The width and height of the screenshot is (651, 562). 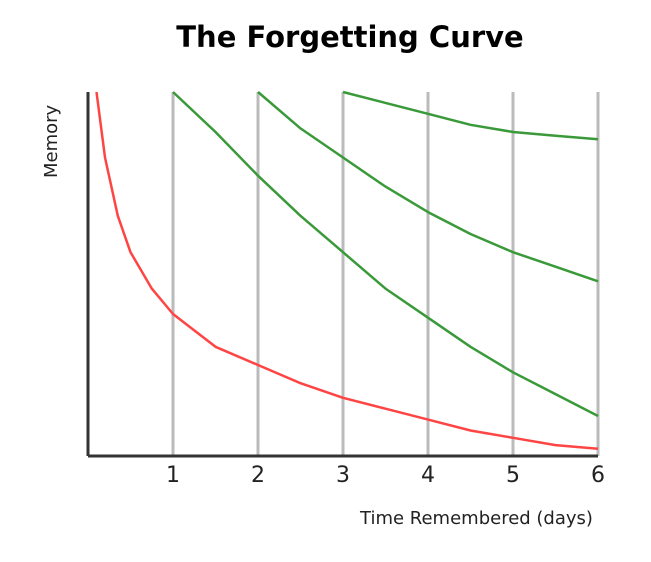 I want to click on chart-title: The Forgetting Curve, so click(x=350, y=37).